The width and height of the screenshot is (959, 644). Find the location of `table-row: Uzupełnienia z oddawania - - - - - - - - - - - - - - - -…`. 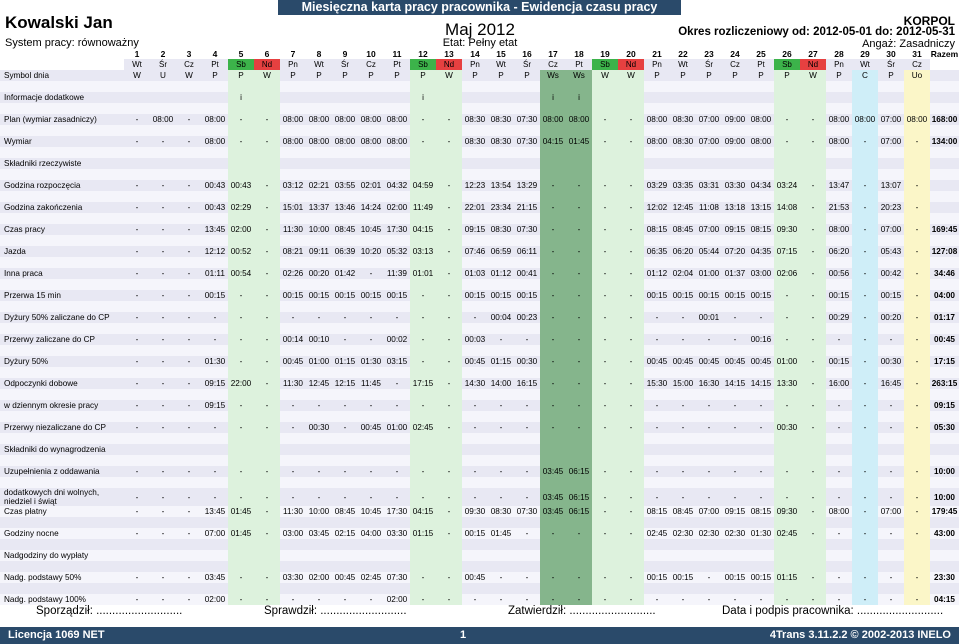

table-row: Uzupełnienia z oddawania - - - - - - - - - - - - - - - -… is located at coordinates (479, 471).